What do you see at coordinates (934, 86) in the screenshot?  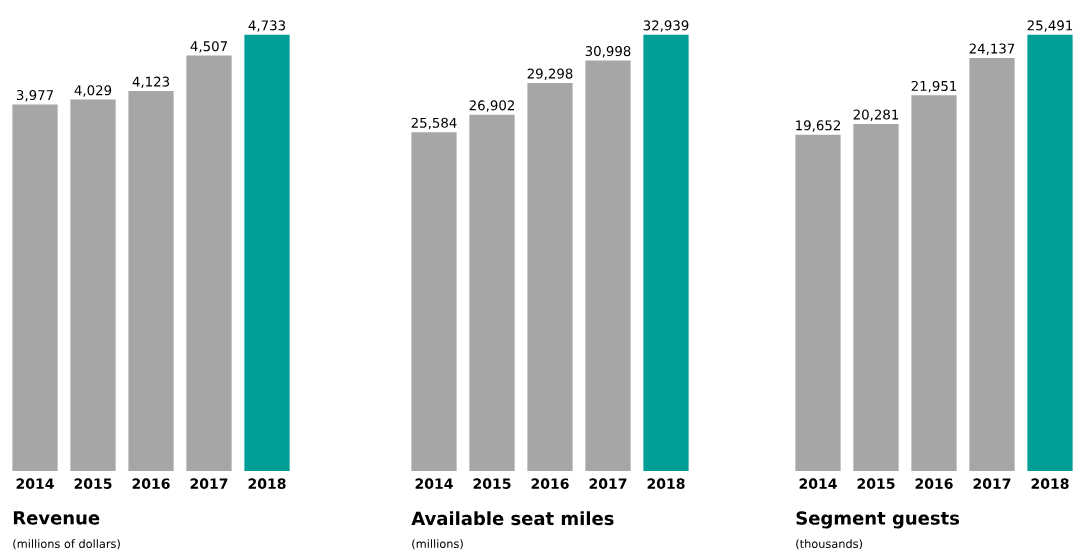 I see `data-label: 21,951` at bounding box center [934, 86].